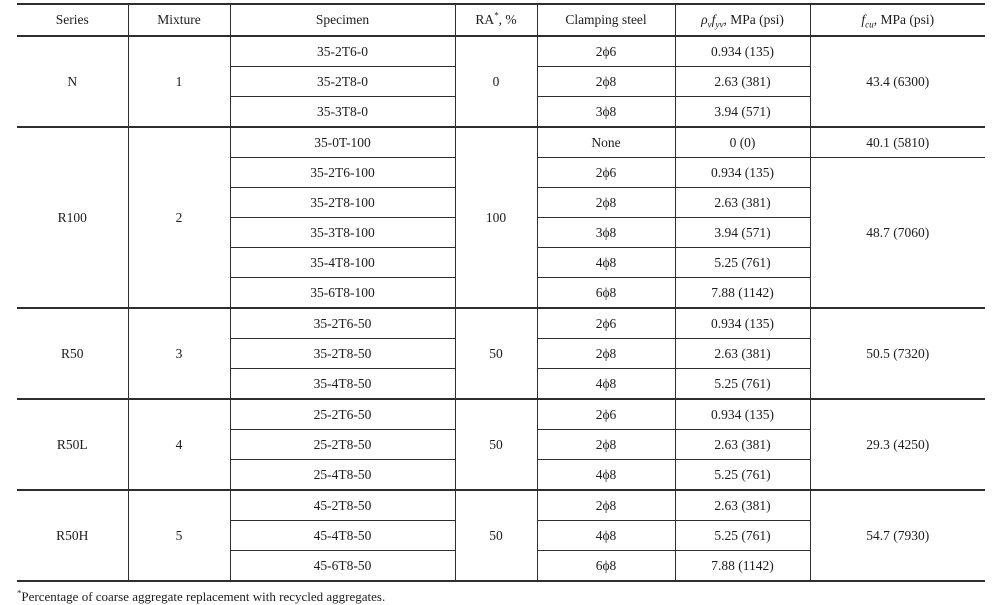 This screenshot has height=605, width=992. I want to click on table-row: 45-6T8-50 6ϕ8 7.88 (1142), so click(501, 566).